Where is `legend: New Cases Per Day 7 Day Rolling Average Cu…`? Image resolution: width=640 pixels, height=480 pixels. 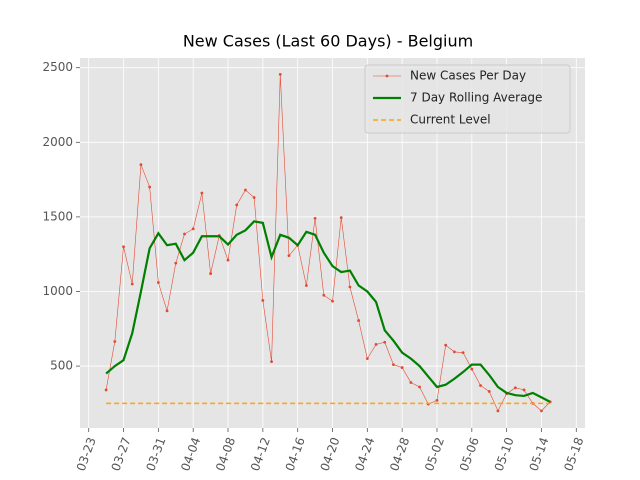
legend: New Cases Per Day 7 Day Rolling Average Cu… is located at coordinates (467, 99).